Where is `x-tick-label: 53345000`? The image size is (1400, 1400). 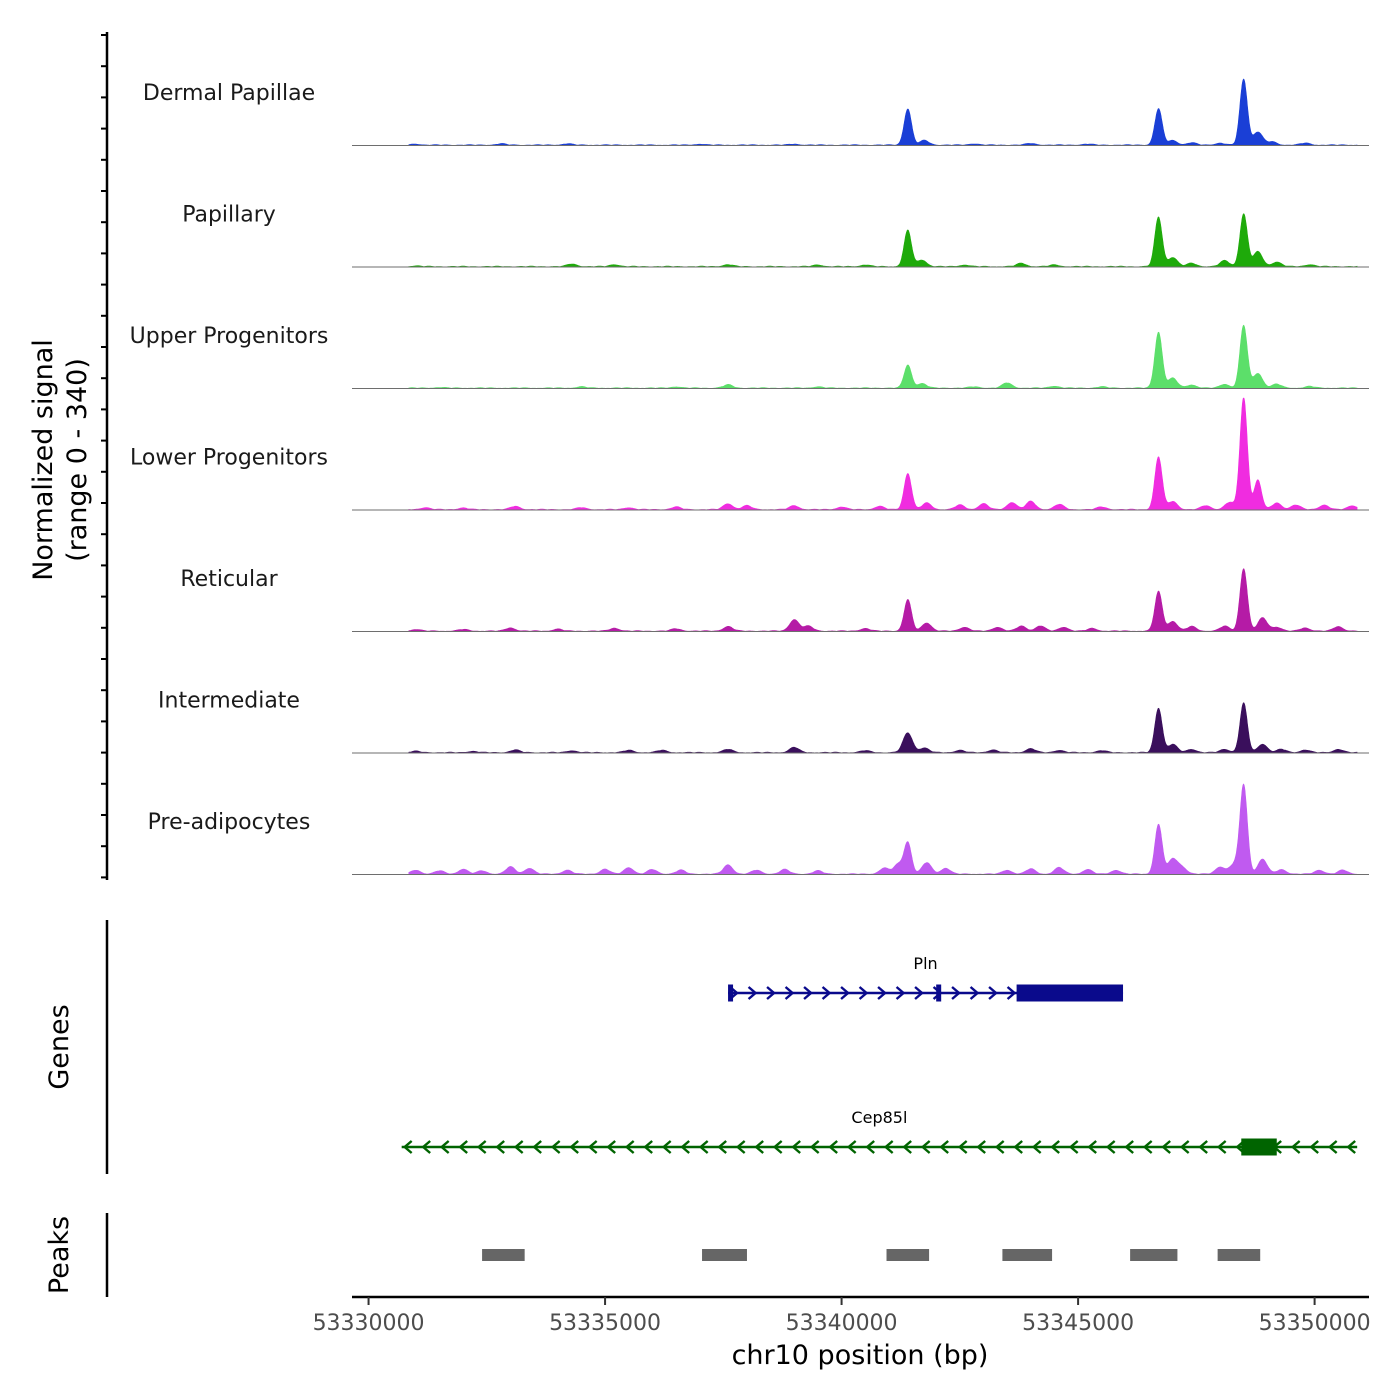 x-tick-label: 53345000 is located at coordinates (1078, 1323).